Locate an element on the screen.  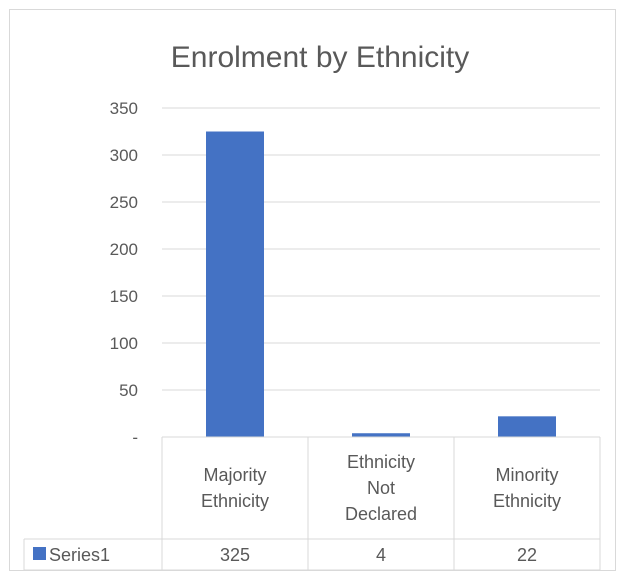
table-value: 325 is located at coordinates (235, 555).